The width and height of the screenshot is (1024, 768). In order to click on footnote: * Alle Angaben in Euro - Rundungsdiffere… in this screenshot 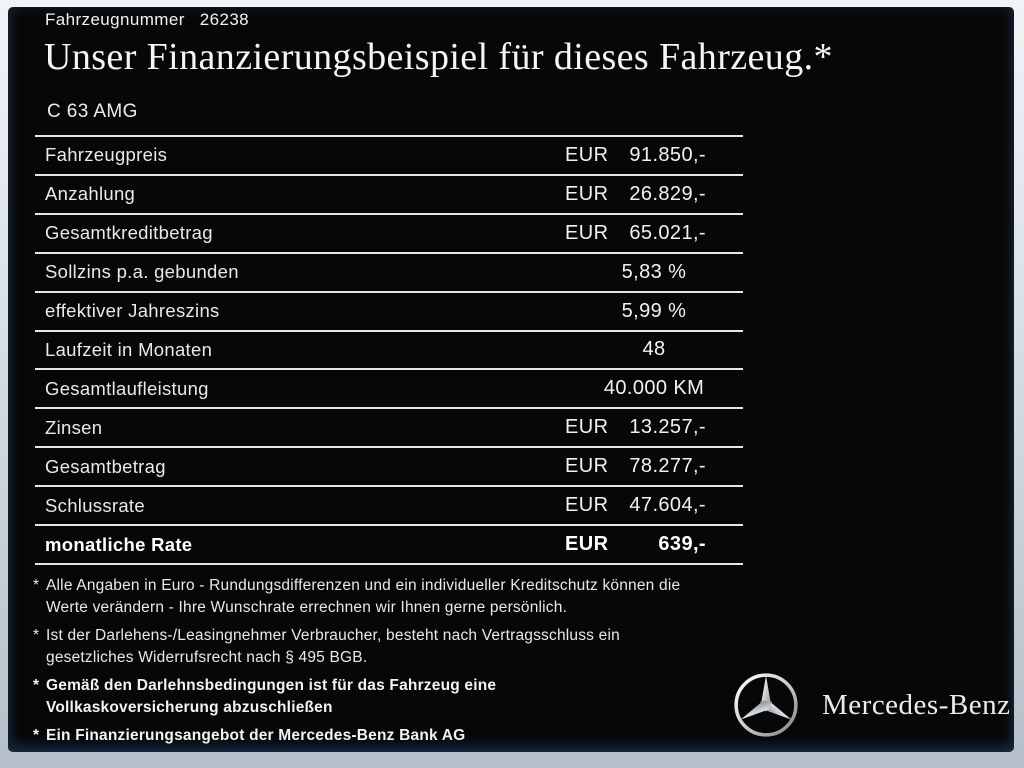, I will do `click(398, 596)`.